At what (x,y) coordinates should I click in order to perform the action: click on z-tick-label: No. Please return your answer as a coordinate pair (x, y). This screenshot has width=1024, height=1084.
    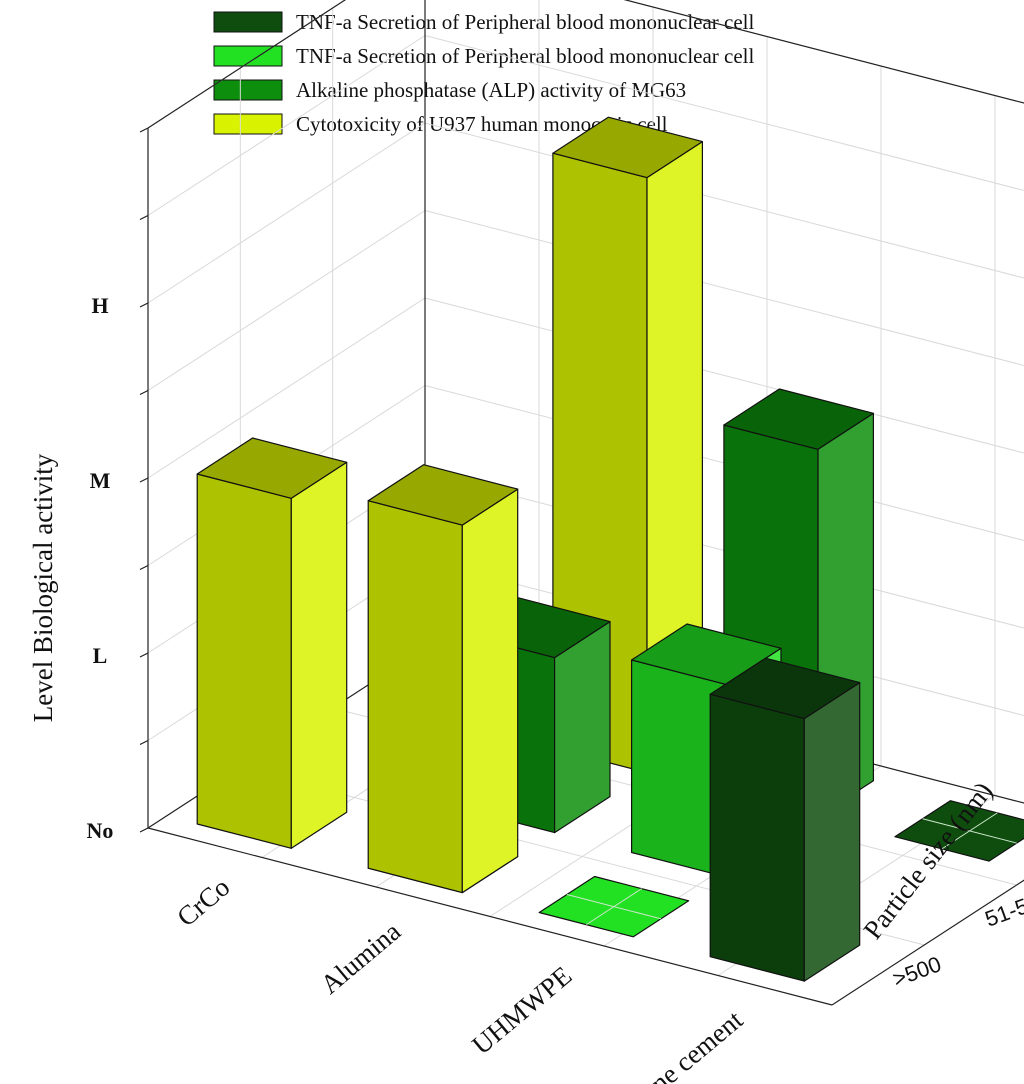
    Looking at the image, I should click on (100, 830).